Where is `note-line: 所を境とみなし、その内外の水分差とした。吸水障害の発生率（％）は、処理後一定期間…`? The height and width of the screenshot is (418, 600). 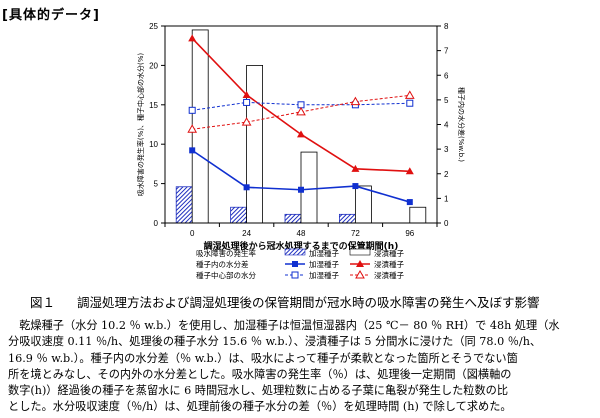 note-line: 所を境とみなし、その内外の水分差とした。吸水障害の発生率（％）は、処理後一定期間… is located at coordinates (260, 374).